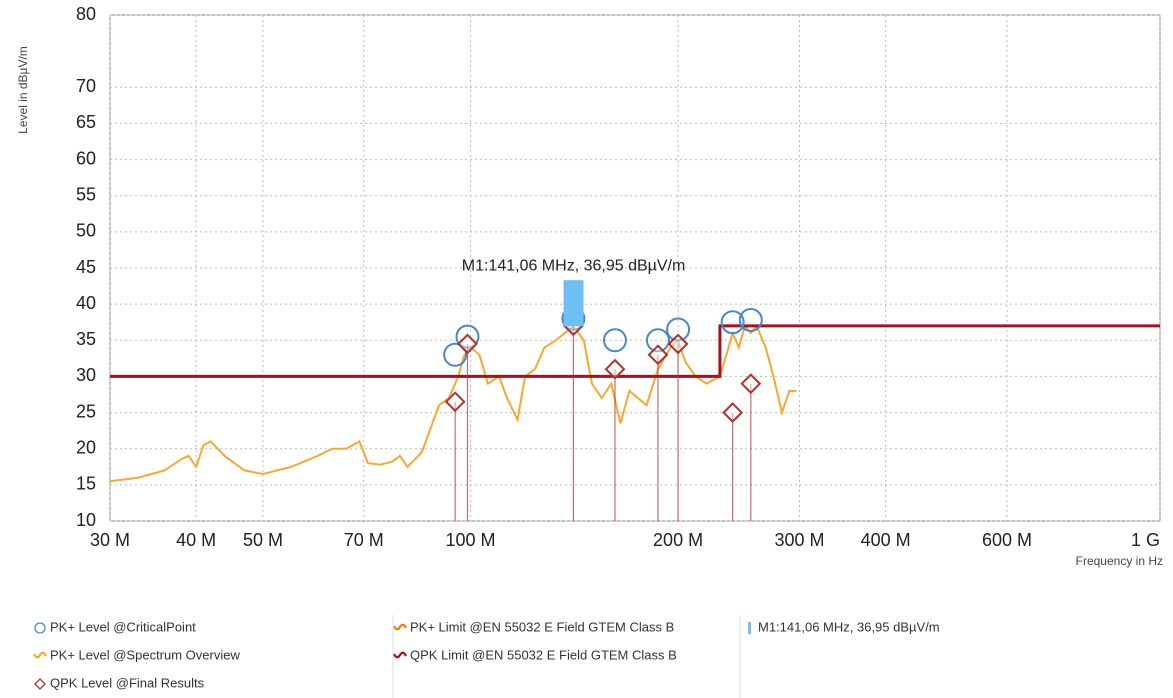  Describe the element at coordinates (886, 540) in the screenshot. I see `x-tick-label: 400 M` at that location.